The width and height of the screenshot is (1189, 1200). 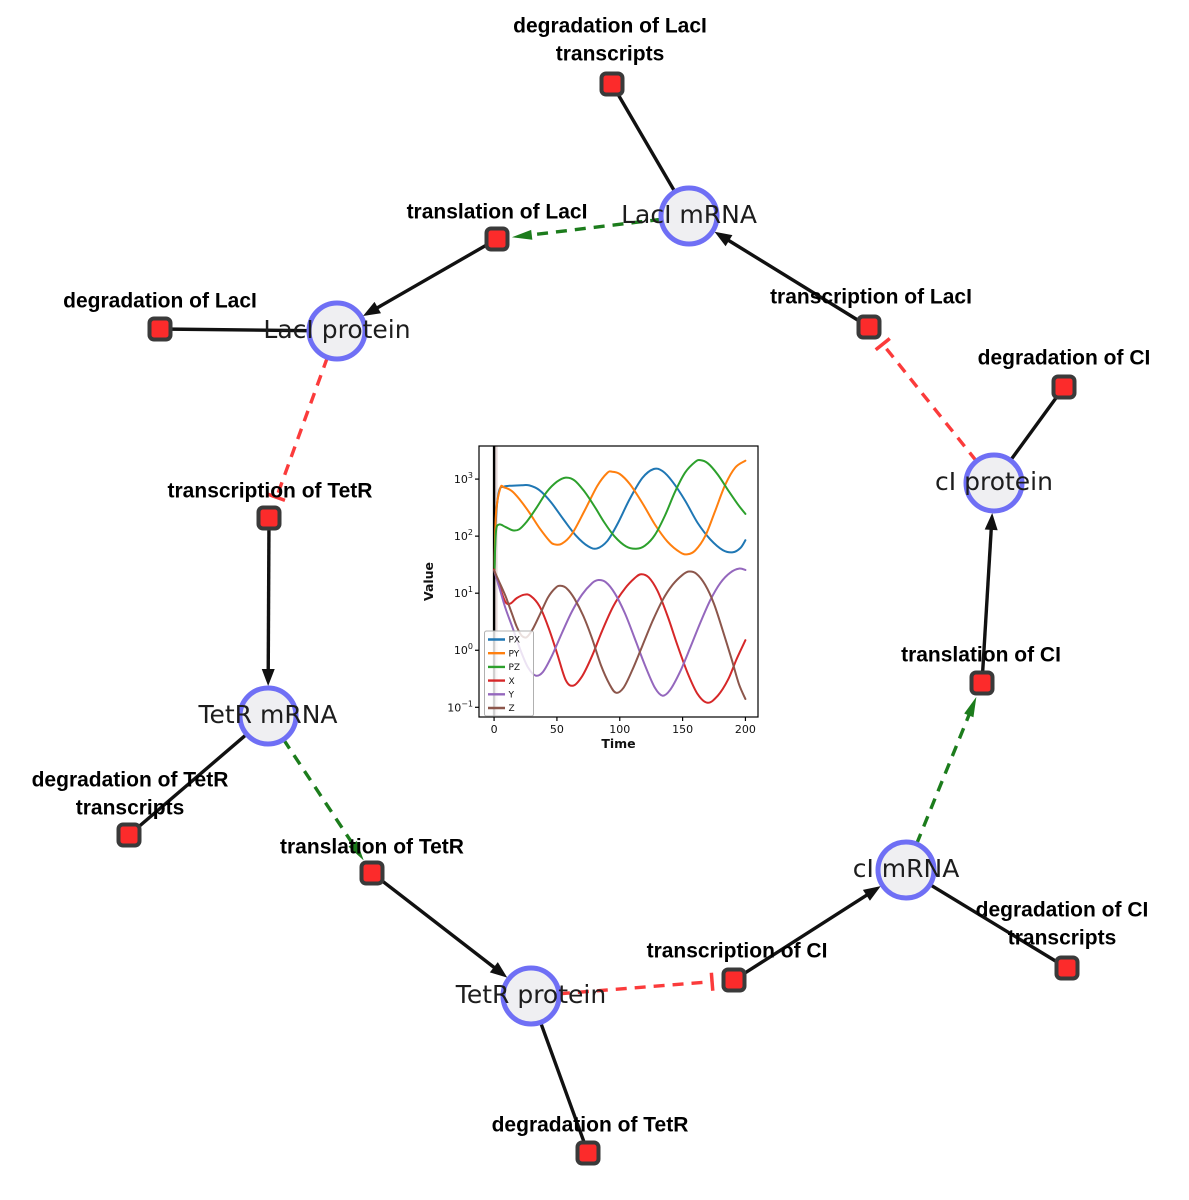 I want to click on reaction-label-transl_laci: translation of LacI, so click(x=497, y=212).